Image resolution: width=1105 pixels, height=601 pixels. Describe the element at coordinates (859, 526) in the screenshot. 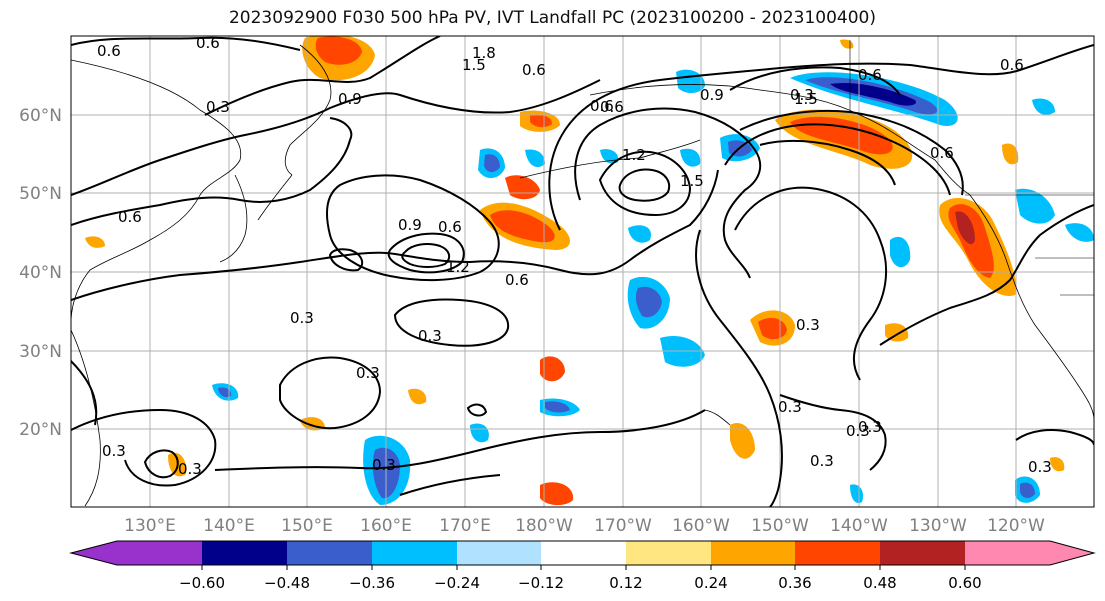

I see `lon-label: 140°W` at that location.